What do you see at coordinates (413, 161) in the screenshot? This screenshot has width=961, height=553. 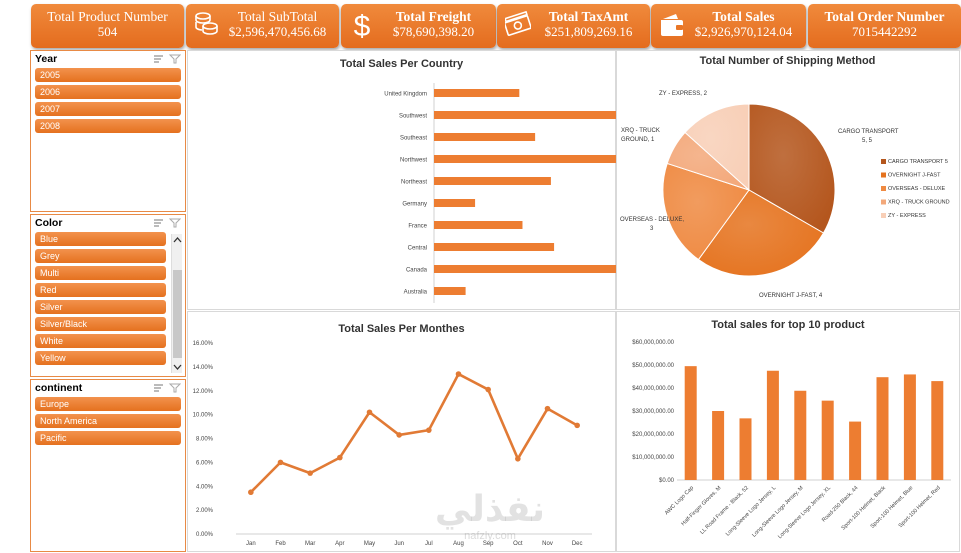 I see `y-tick-label: Northwest` at bounding box center [413, 161].